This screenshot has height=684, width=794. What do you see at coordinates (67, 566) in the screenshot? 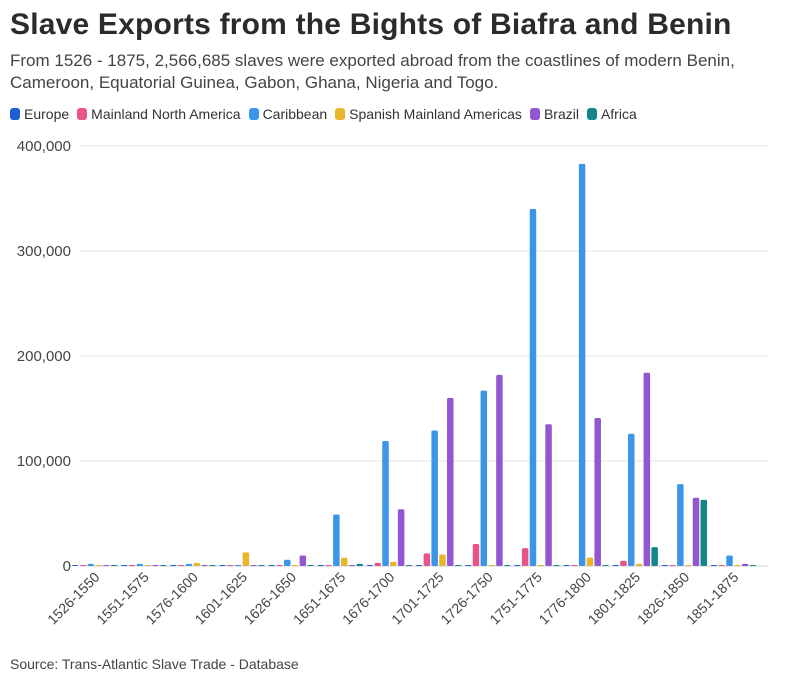
I see `y-tick-label: 0` at bounding box center [67, 566].